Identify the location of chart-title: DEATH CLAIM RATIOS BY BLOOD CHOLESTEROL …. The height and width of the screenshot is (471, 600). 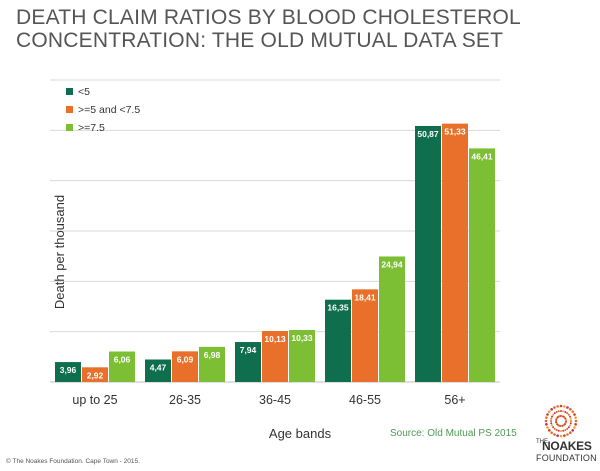
(301, 29).